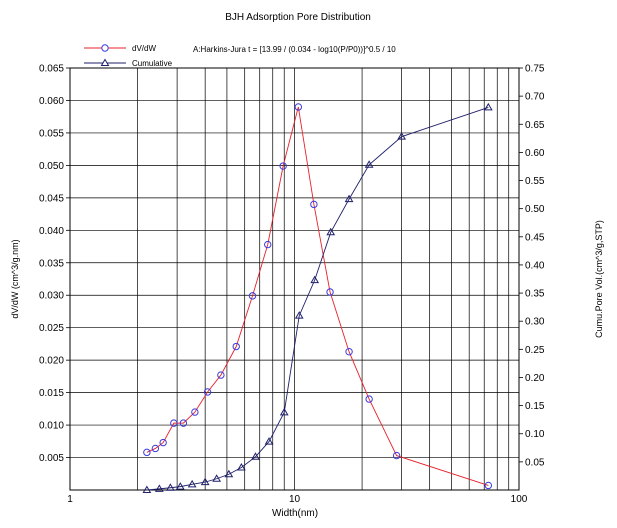 This screenshot has height=528, width=617. Describe the element at coordinates (535, 378) in the screenshot. I see `y-right-tick-label: 0.20` at that location.